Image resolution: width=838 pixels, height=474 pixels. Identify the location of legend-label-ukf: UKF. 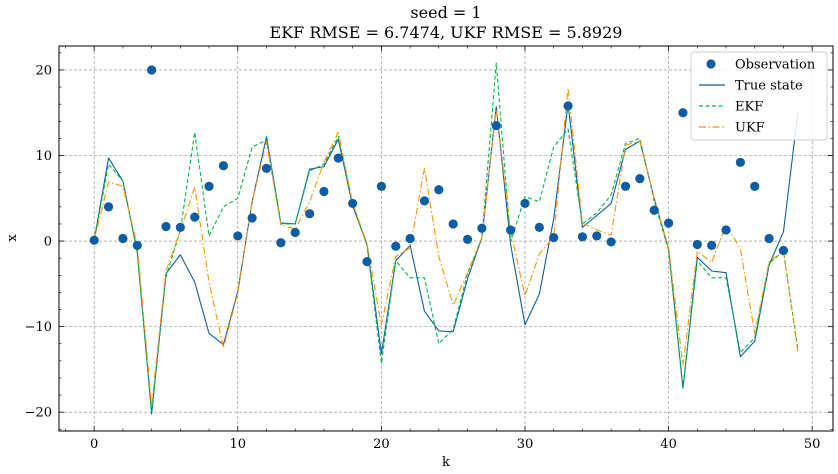
(750, 128).